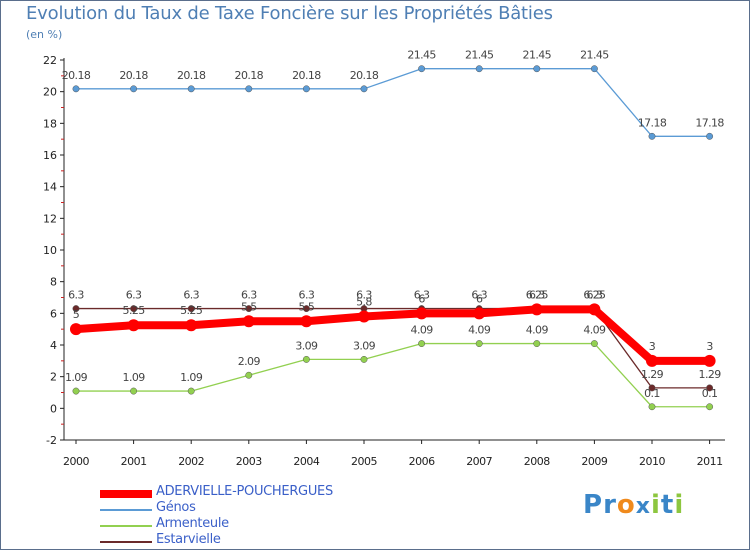 The image size is (750, 550). What do you see at coordinates (50, 187) in the screenshot?
I see `y-tick-label: 14` at bounding box center [50, 187].